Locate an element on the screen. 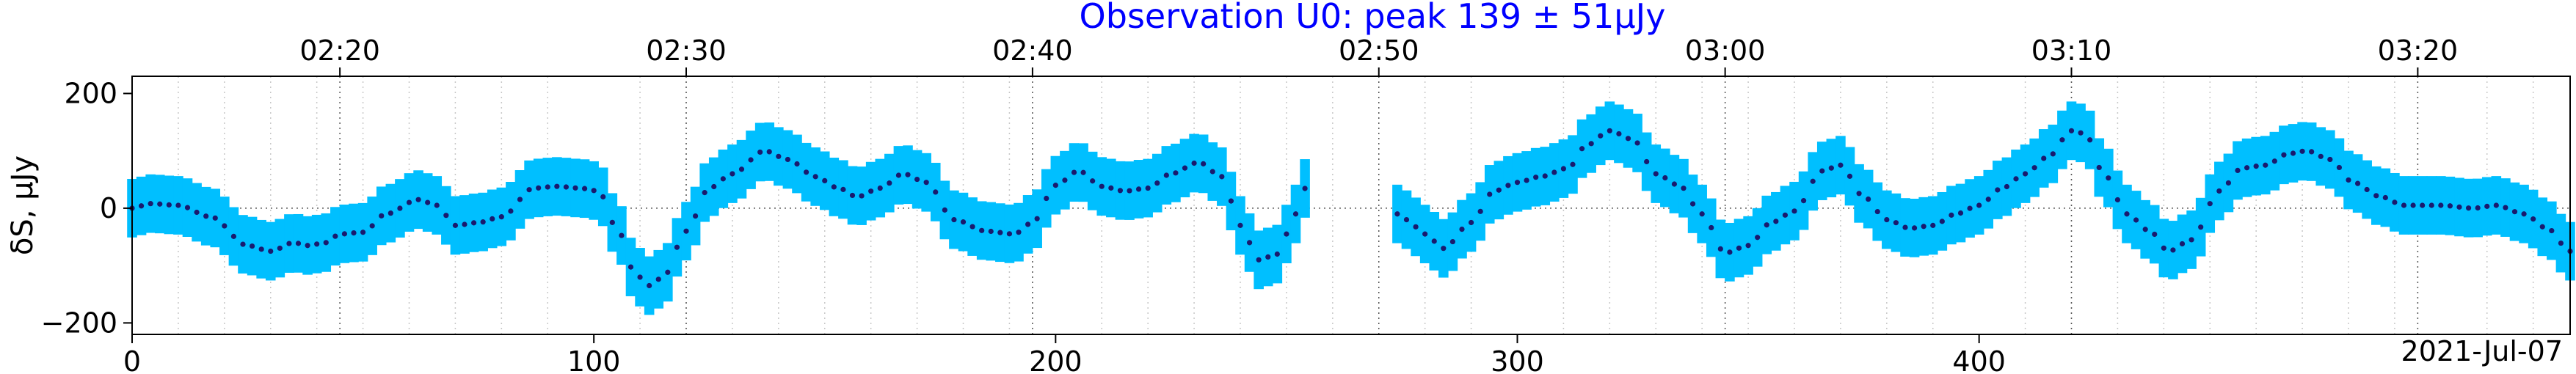 The width and height of the screenshot is (2576, 374). x-tick-label: 400 is located at coordinates (1979, 359).